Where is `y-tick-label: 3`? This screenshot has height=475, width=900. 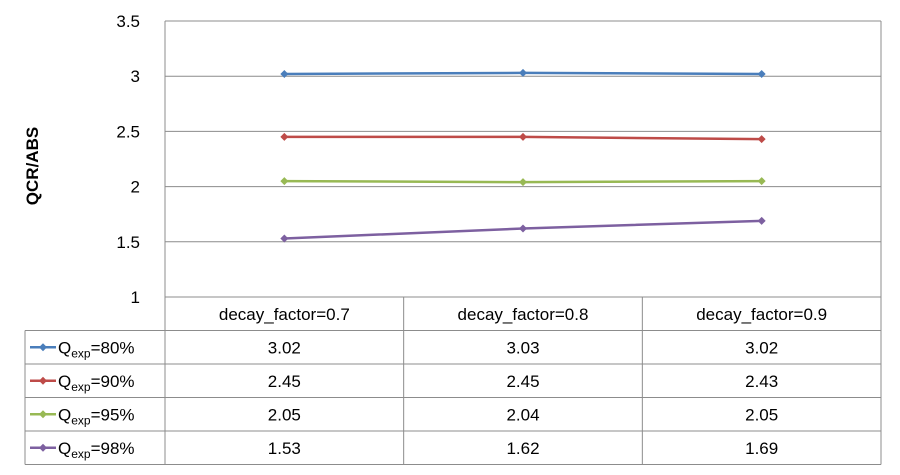 y-tick-label: 3 is located at coordinates (135, 76).